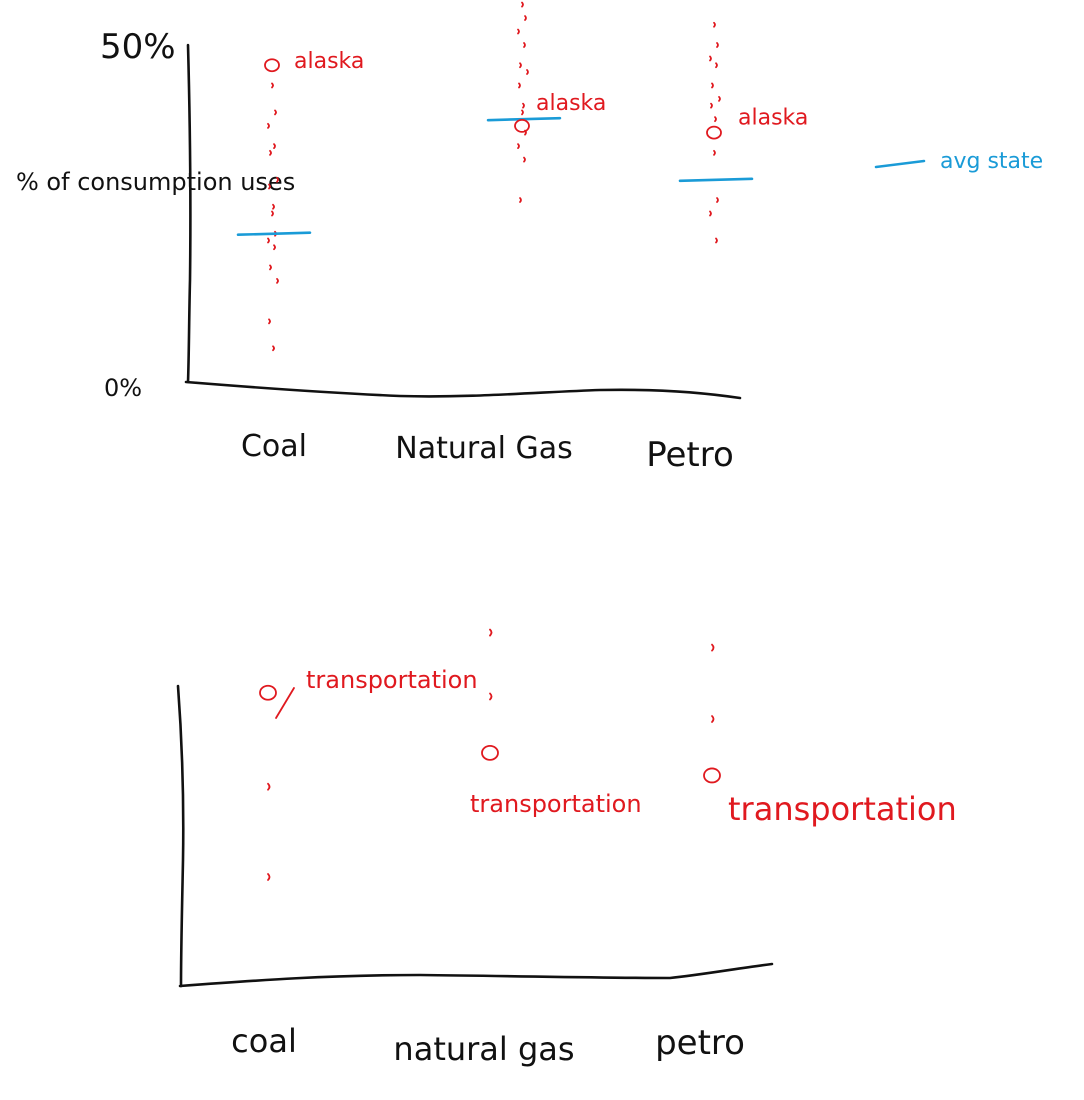 This screenshot has width=1084, height=1100. Describe the element at coordinates (483, 1049) in the screenshot. I see `x-tick-natural-gas-bottom: natural gas` at that location.